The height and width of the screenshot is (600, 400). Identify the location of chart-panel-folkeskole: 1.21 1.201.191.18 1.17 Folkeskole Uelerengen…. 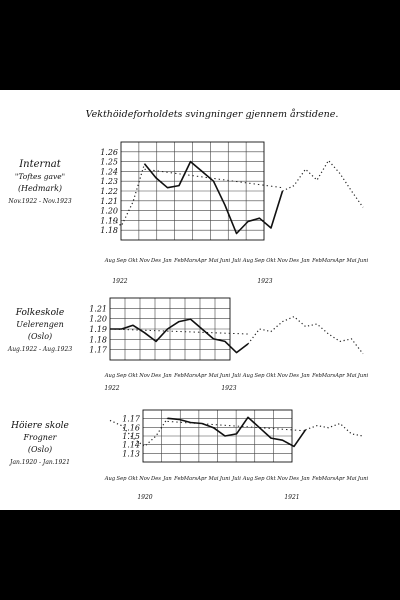
(188, 344).